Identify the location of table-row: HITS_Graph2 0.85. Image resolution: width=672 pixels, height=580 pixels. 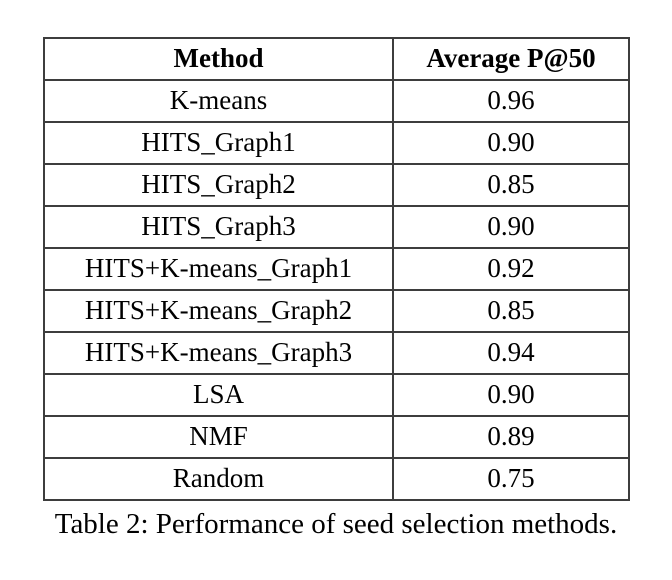
(336, 185).